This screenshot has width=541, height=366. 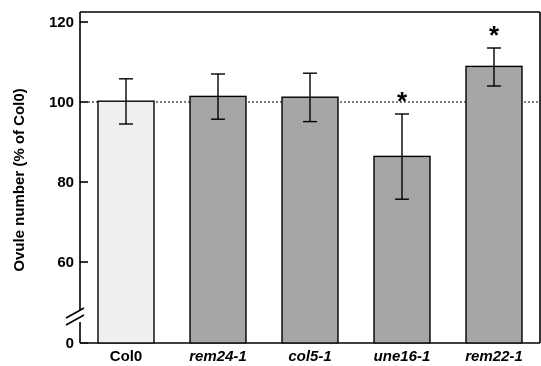 I want to click on x-tick-label: une16-1, so click(x=402, y=356).